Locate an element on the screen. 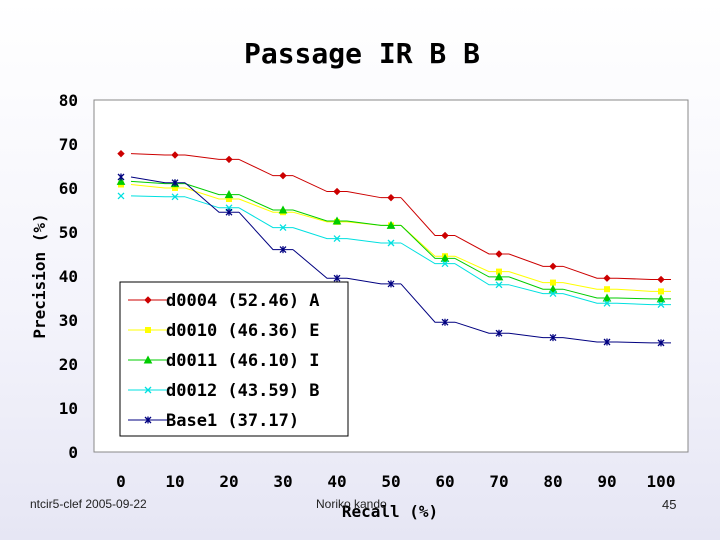 The width and height of the screenshot is (720, 540). legend-item: Base1 (37.17) is located at coordinates (213, 421).